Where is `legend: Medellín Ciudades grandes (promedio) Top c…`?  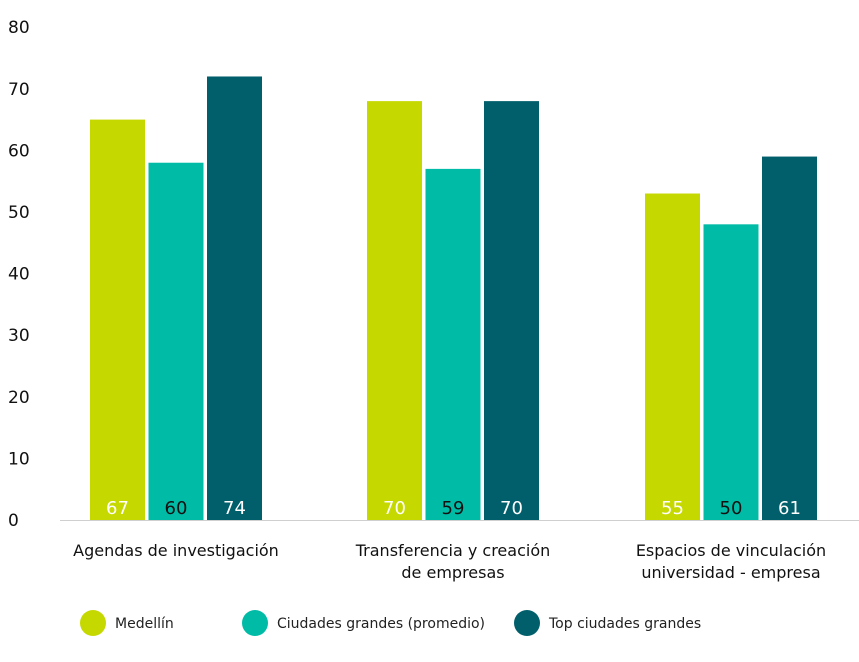 legend: Medellín Ciudades grandes (promedio) Top c… is located at coordinates (390, 623).